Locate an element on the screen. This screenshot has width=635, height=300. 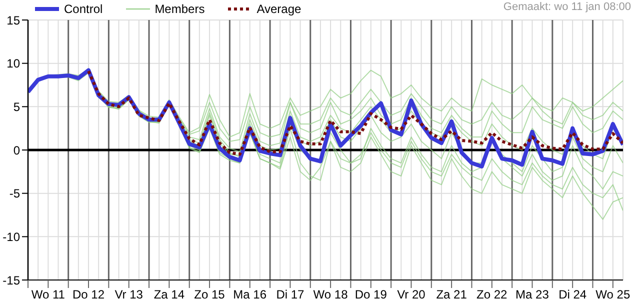
x-tick-label: Vr 20 is located at coordinates (411, 294).